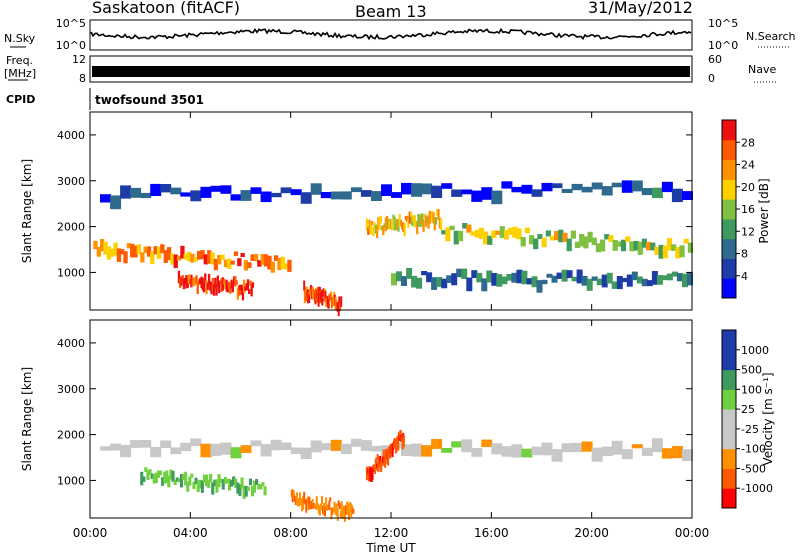 This screenshot has width=800, height=554. What do you see at coordinates (723, 45) in the screenshot?
I see `nsearch-tick-bottom: 10^0` at bounding box center [723, 45].